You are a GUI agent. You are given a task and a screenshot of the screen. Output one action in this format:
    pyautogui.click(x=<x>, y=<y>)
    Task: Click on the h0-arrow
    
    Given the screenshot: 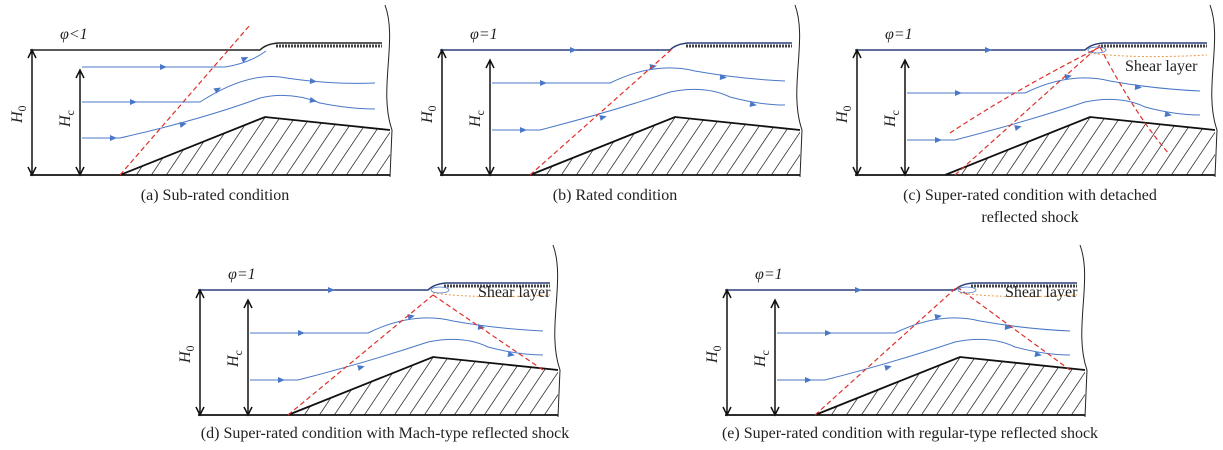 What is the action you would take?
    pyautogui.click(x=727, y=352)
    